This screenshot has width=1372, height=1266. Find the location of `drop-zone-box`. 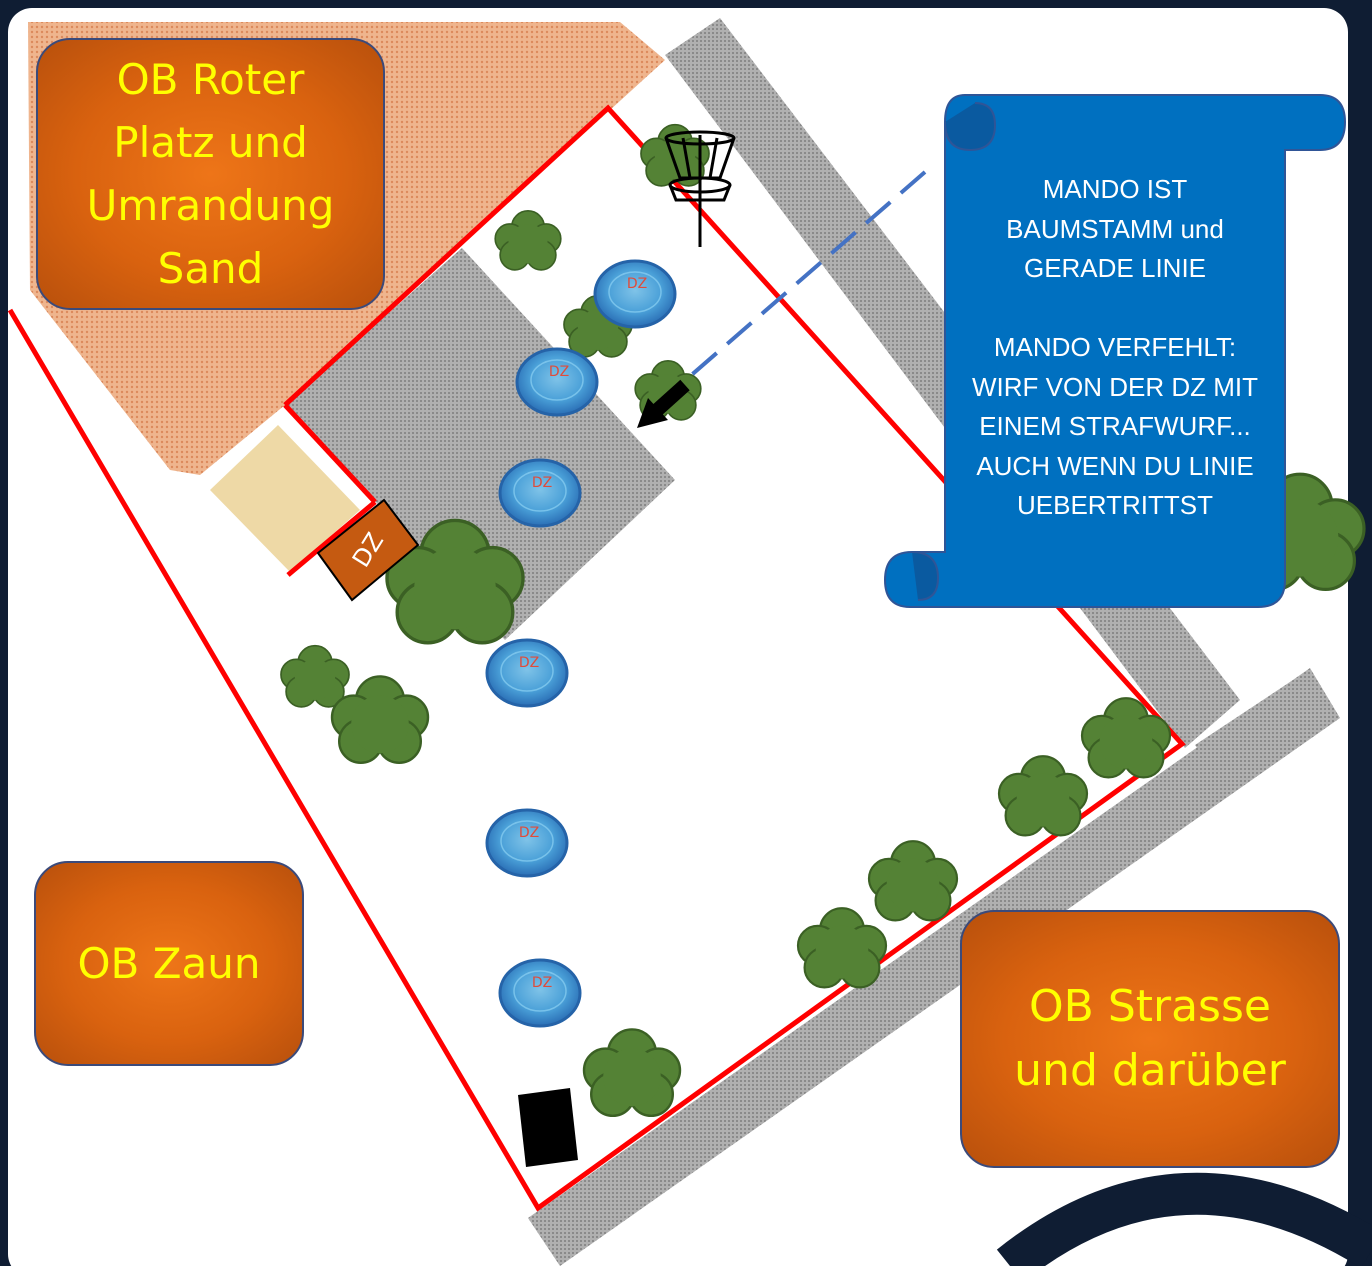

drop-zone-box is located at coordinates (368, 550).